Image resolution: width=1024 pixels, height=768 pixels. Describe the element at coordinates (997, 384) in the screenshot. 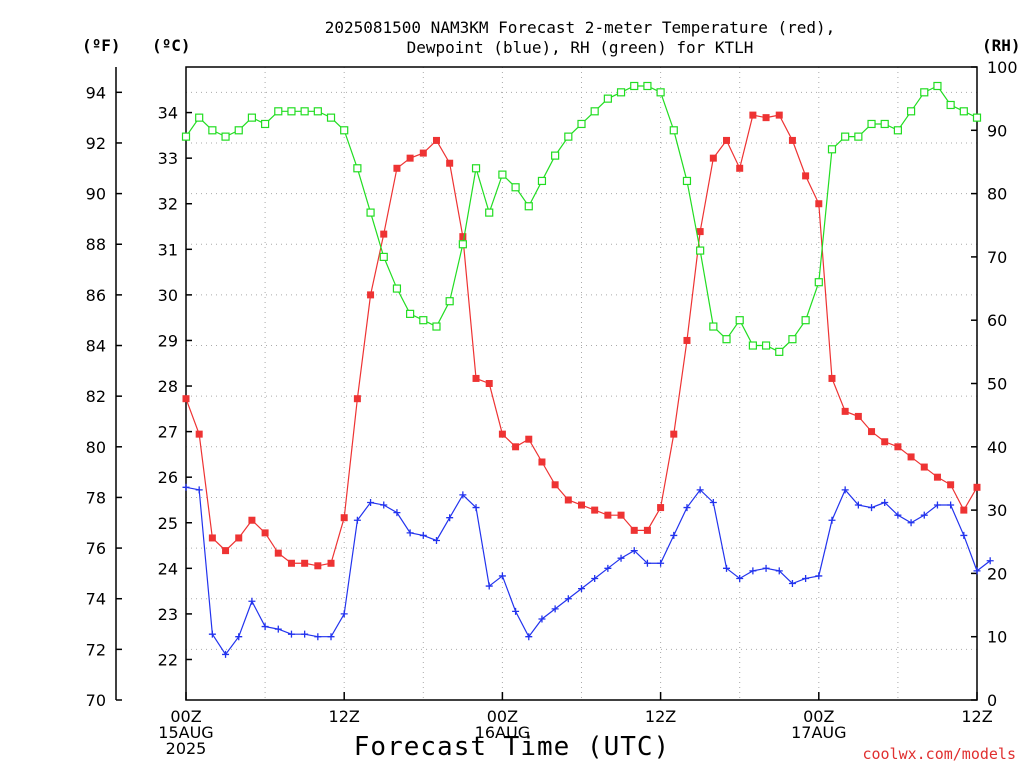

I see `rh-tick-label: 50` at that location.